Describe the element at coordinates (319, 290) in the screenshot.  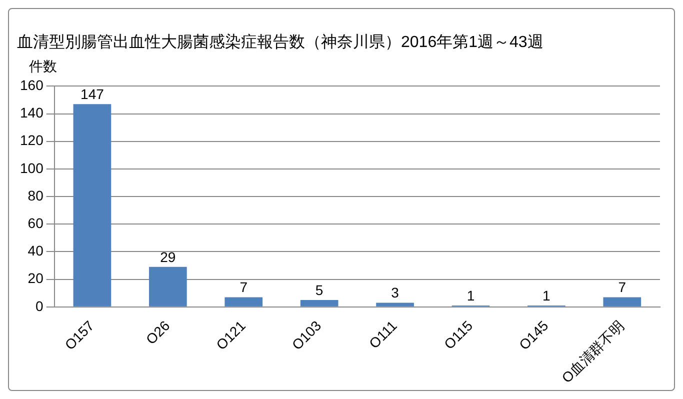
I see `data-label: 5` at that location.